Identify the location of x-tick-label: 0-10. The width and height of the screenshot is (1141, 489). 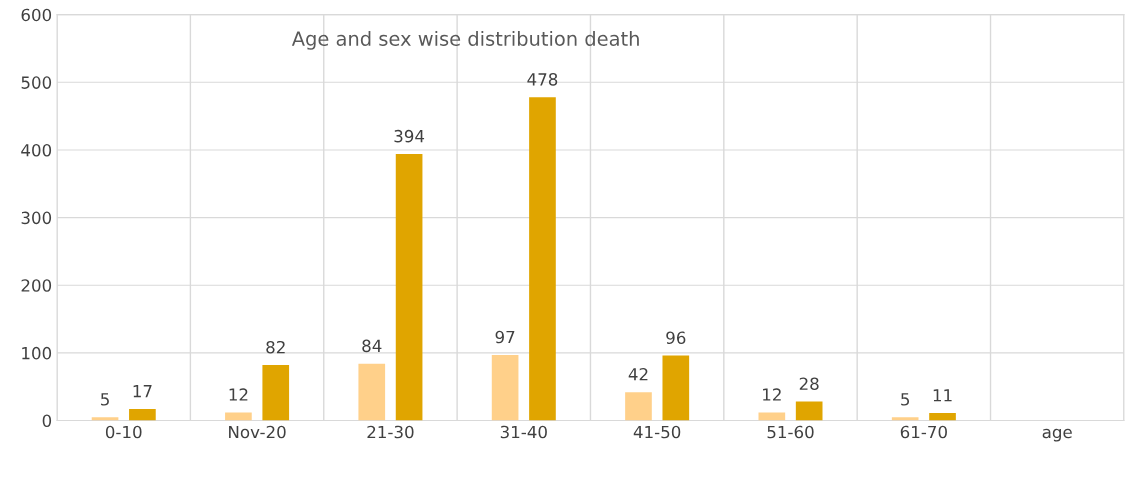
(123, 432).